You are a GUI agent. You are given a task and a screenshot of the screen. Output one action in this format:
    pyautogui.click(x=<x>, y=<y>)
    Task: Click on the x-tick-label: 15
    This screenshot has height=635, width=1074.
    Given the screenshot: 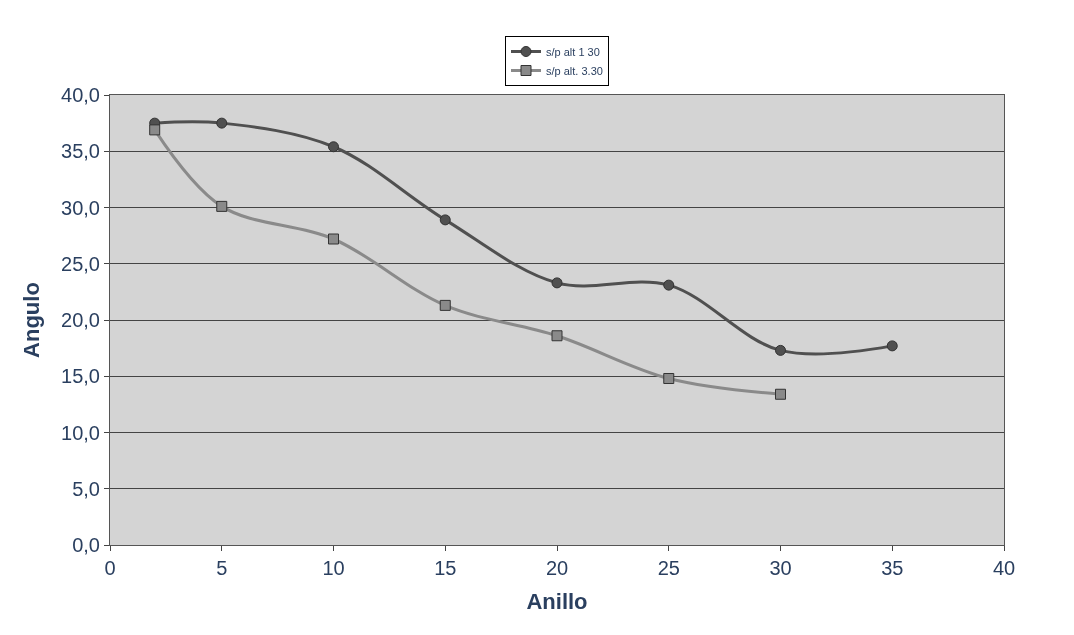 What is the action you would take?
    pyautogui.click(x=445, y=568)
    